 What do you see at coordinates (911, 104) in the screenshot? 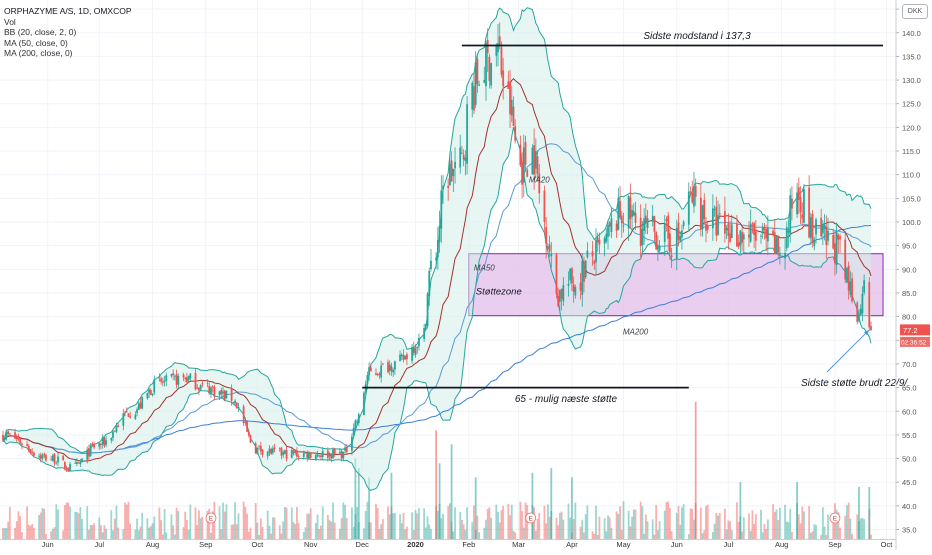
I see `price-tick-label: 125.0` at bounding box center [911, 104].